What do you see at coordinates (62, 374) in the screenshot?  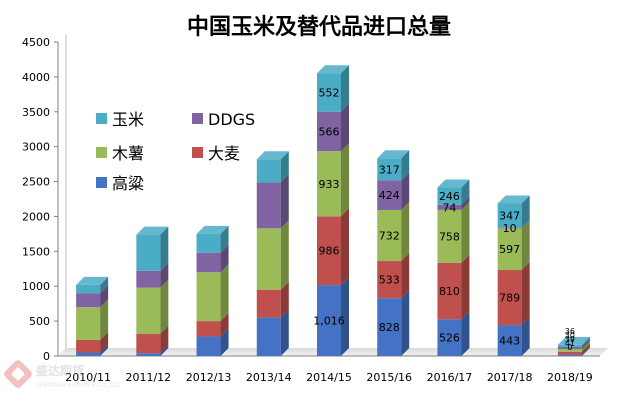 I see `watermark-logo: 盛达期货 SHENGDA FUTURES CO.,LTD` at bounding box center [62, 374].